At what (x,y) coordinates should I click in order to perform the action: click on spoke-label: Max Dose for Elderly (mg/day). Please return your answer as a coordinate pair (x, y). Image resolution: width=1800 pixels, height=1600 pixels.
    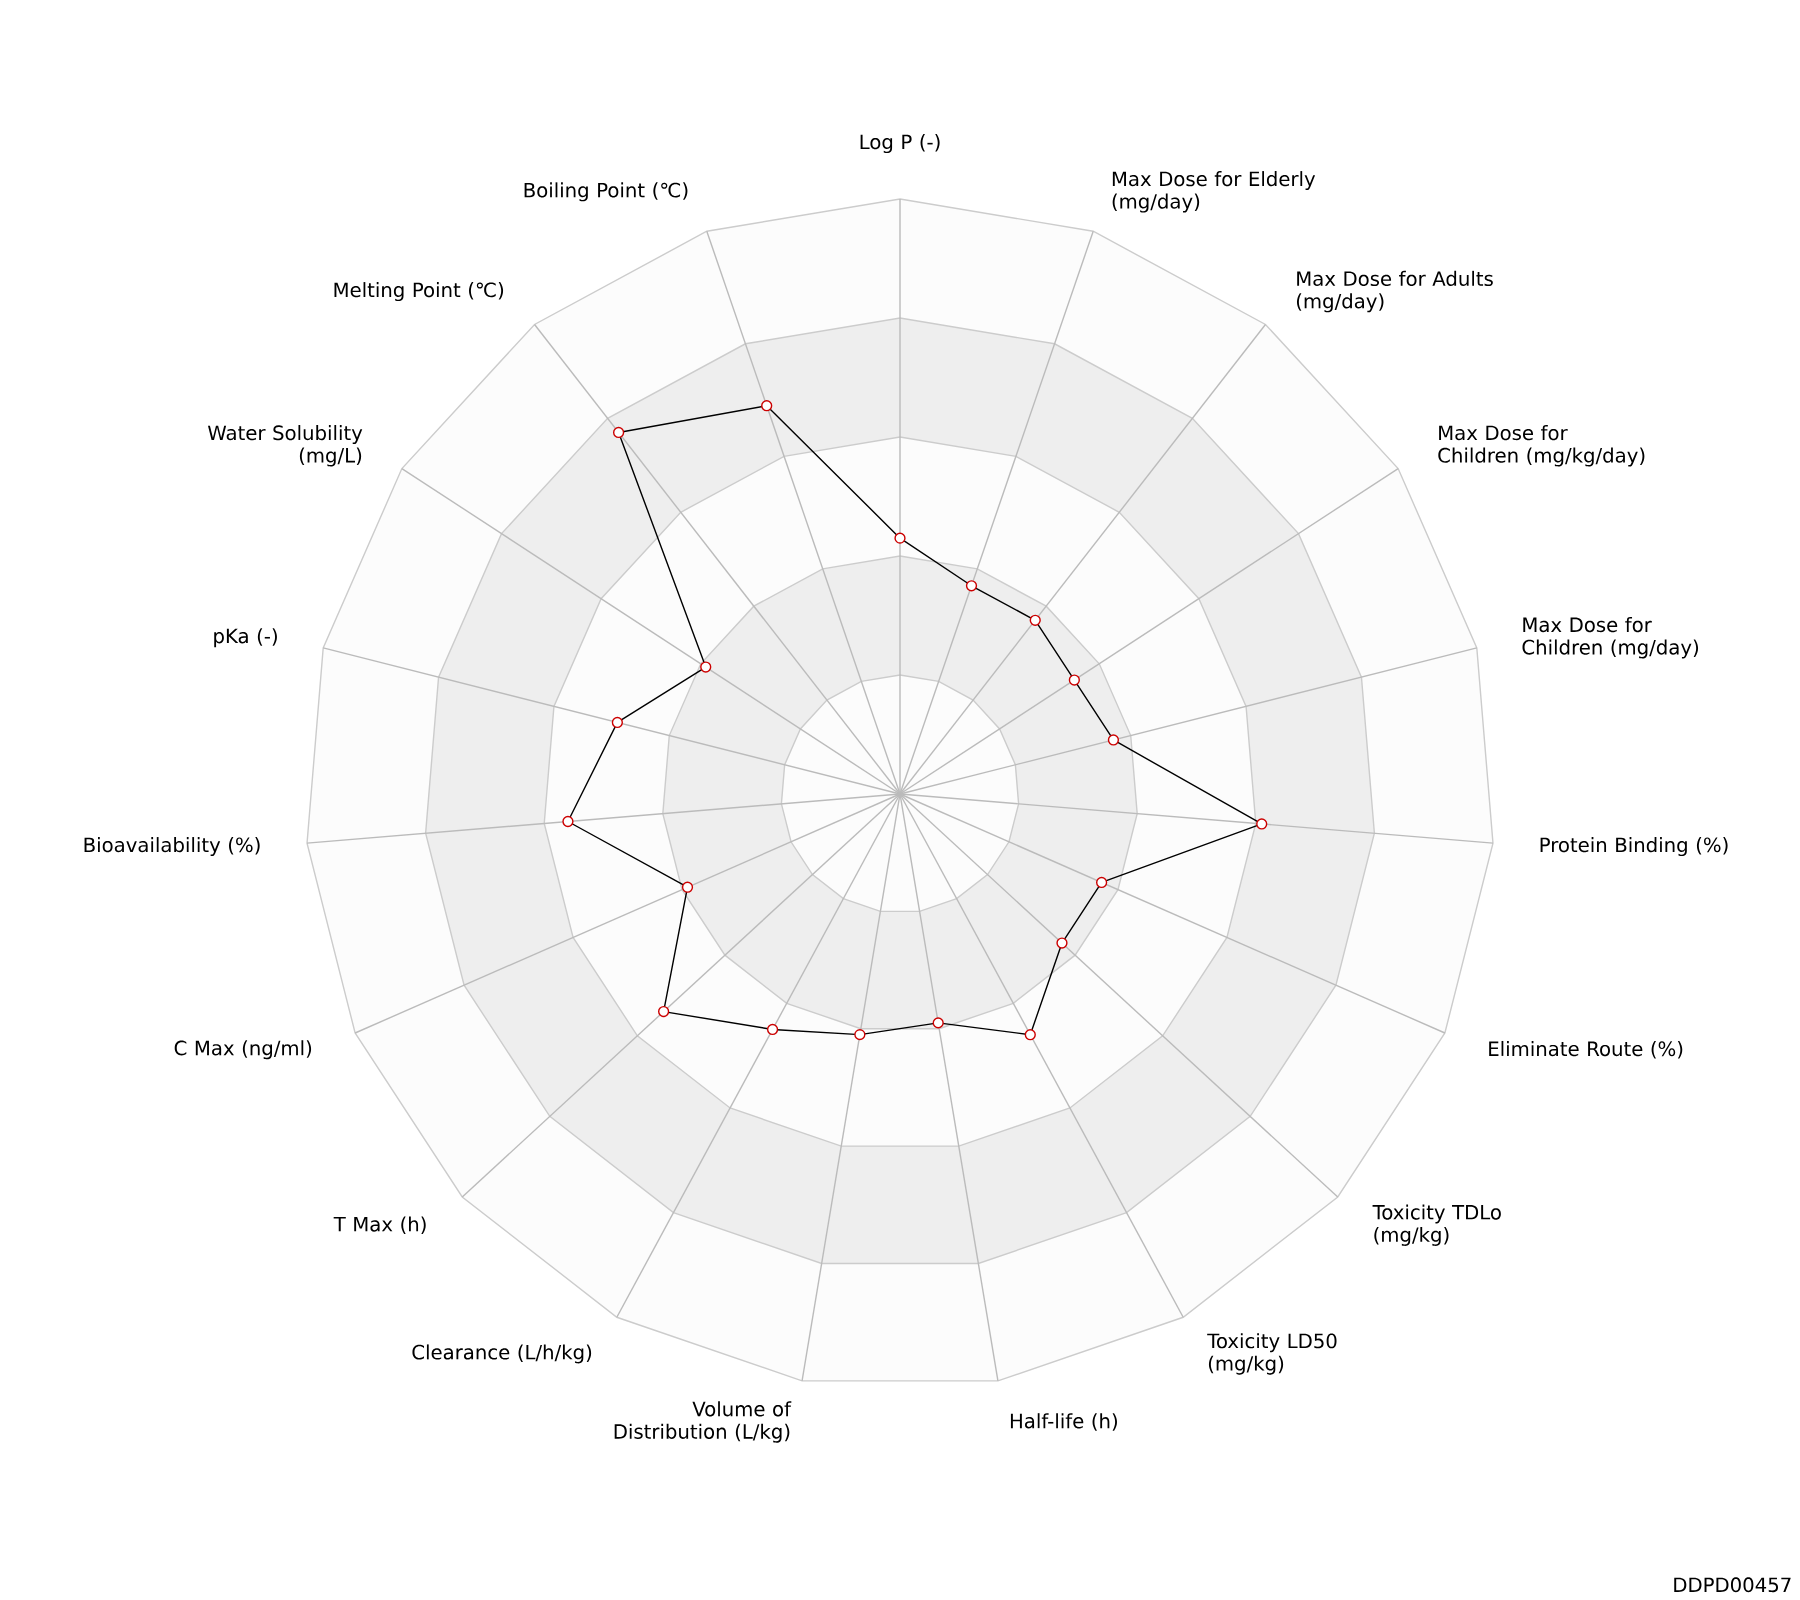
    Looking at the image, I should click on (1214, 192).